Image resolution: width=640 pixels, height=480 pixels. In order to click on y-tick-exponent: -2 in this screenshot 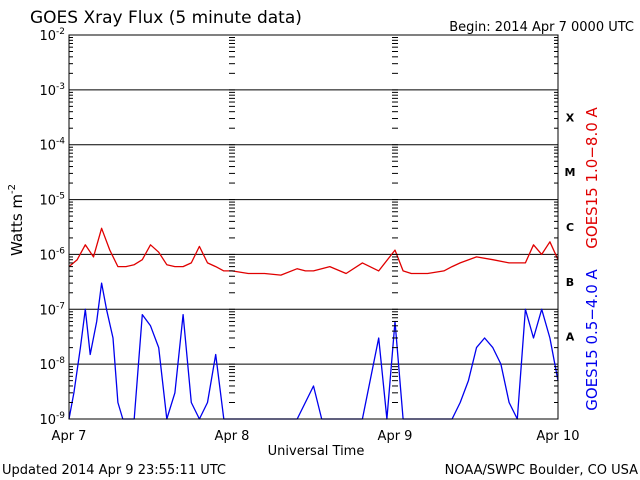, I will do `click(60, 32)`.